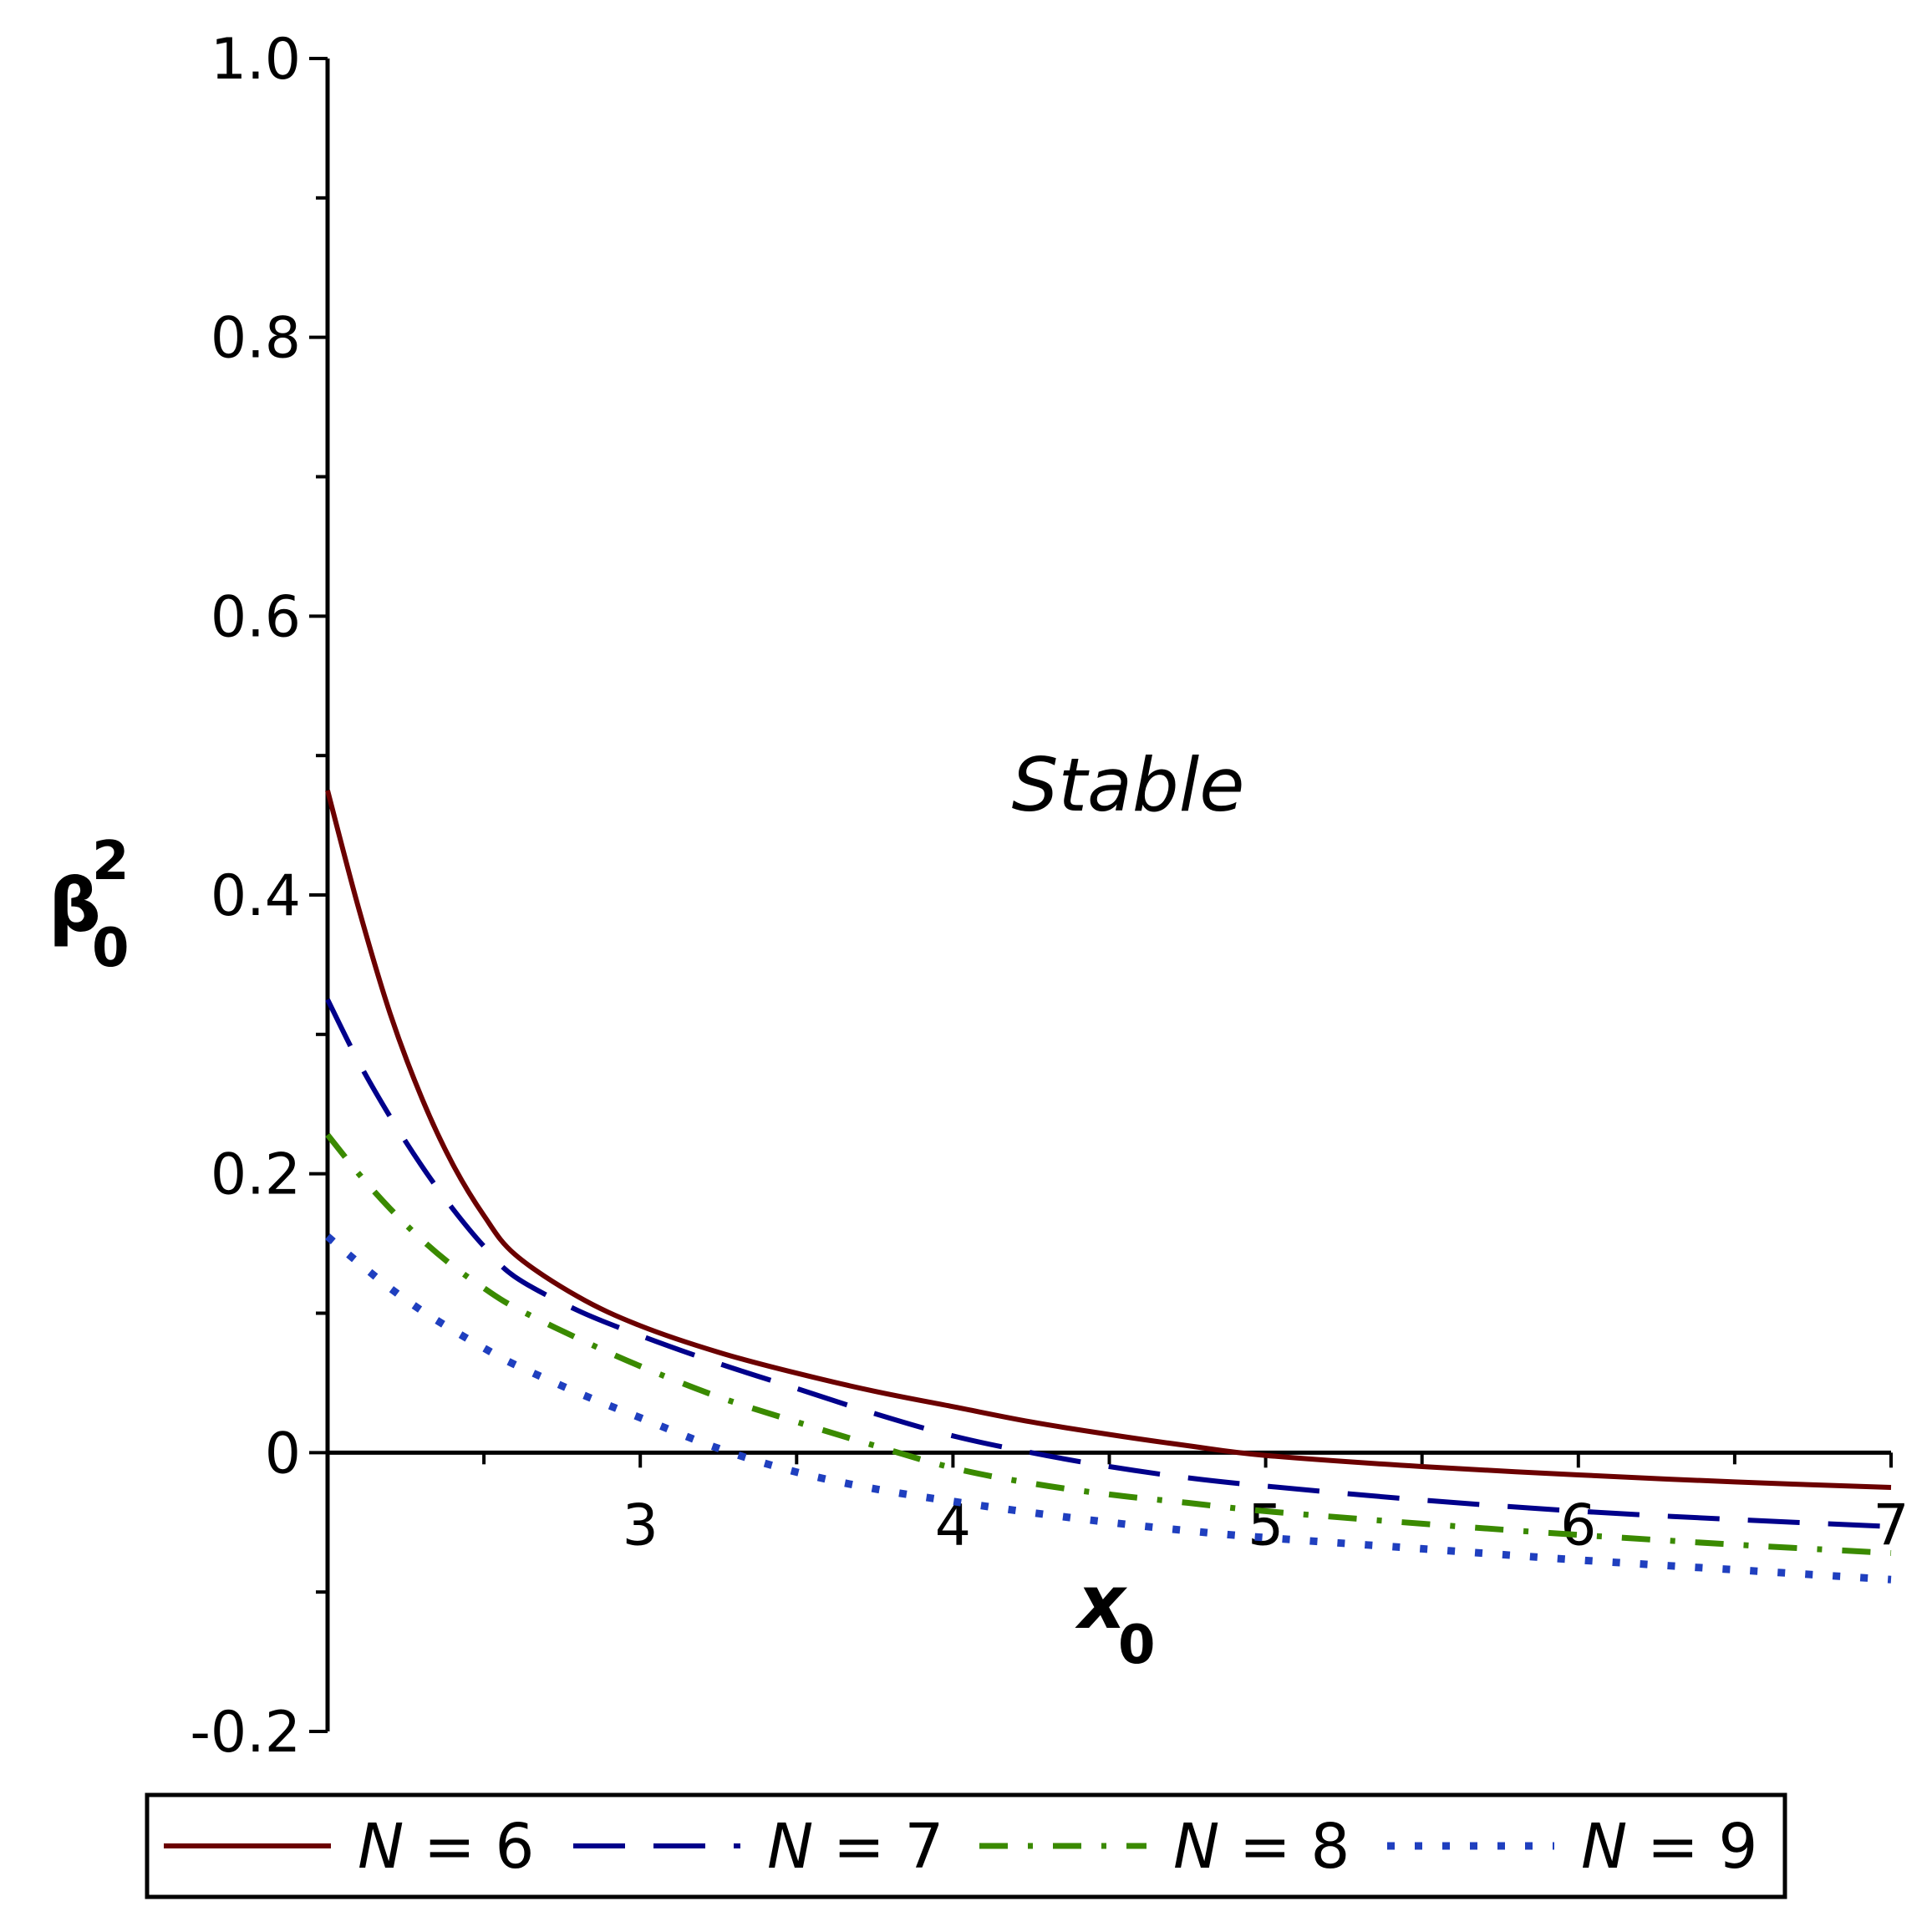 The image size is (1932, 1932). I want to click on y-axis-title-superscript: 2, so click(111, 861).